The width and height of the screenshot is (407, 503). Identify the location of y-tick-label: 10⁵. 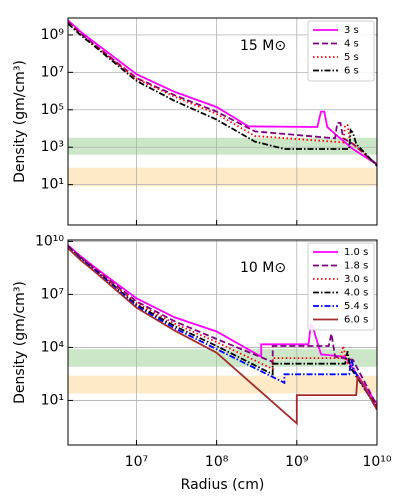
(52, 110).